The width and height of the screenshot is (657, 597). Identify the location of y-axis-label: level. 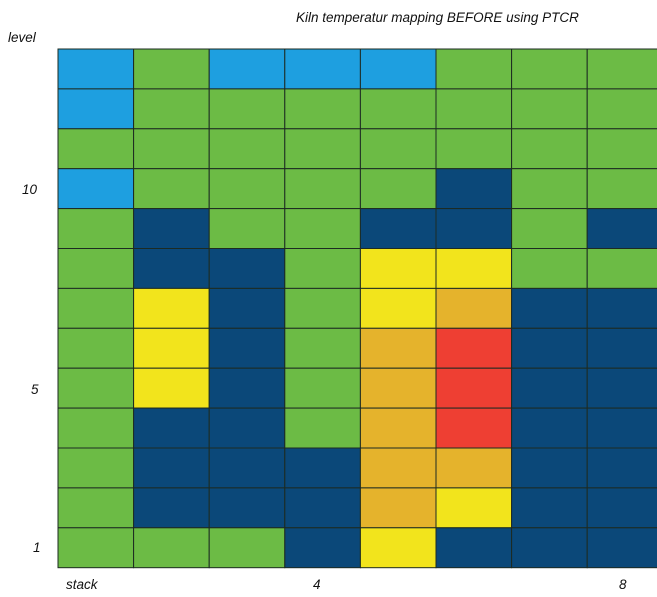
(22, 37).